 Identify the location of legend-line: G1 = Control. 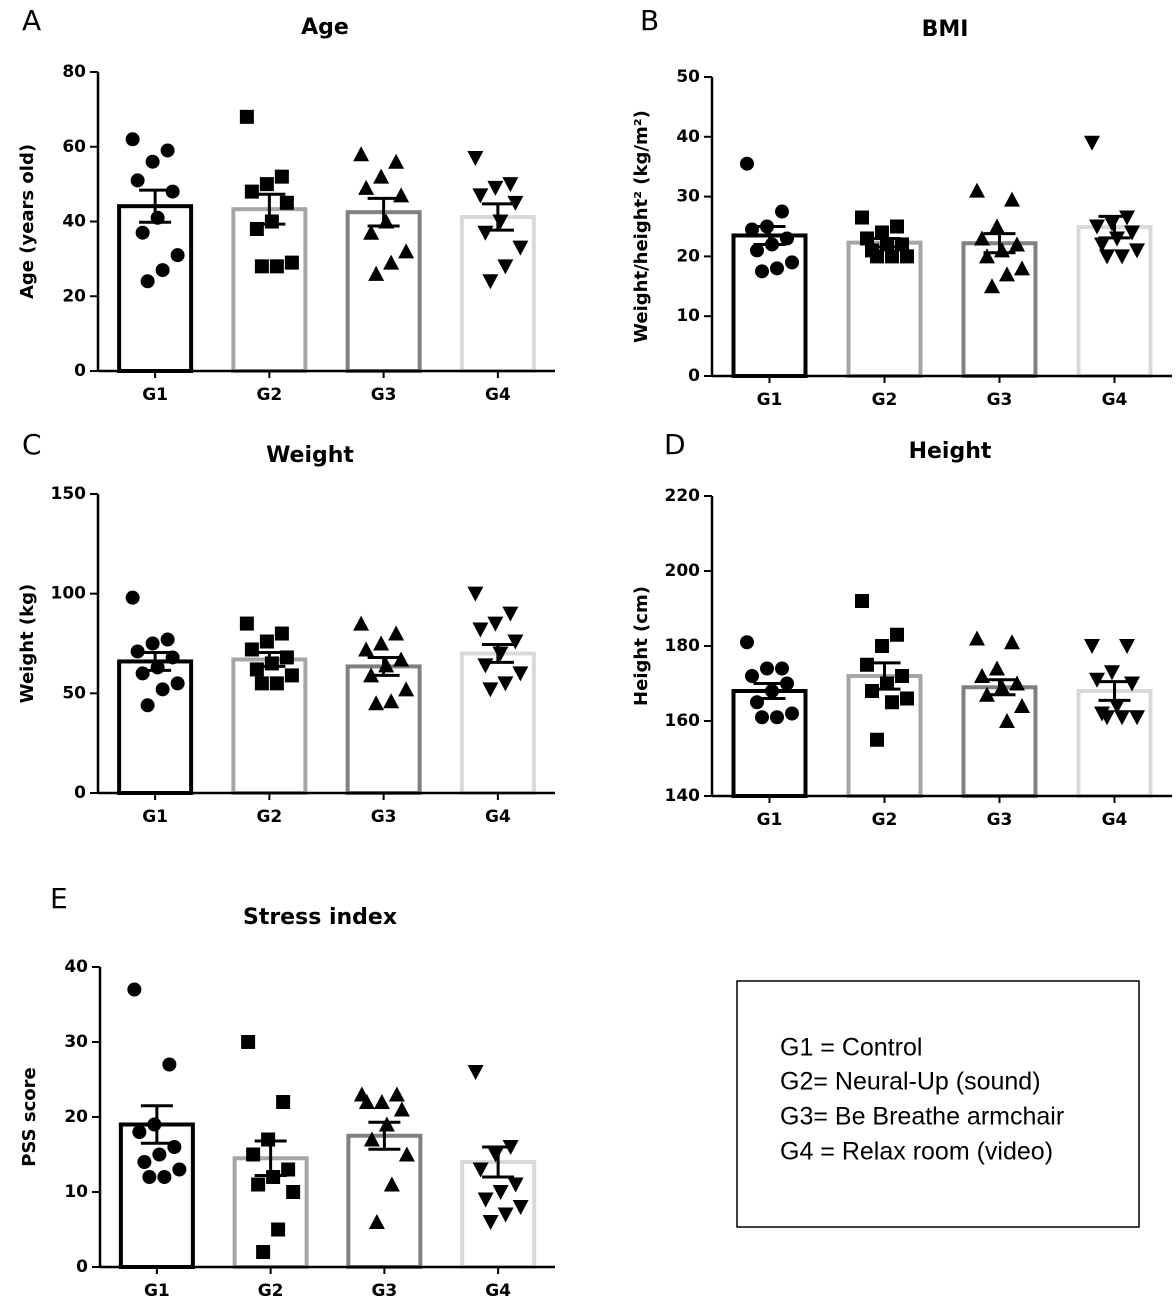
(851, 1048).